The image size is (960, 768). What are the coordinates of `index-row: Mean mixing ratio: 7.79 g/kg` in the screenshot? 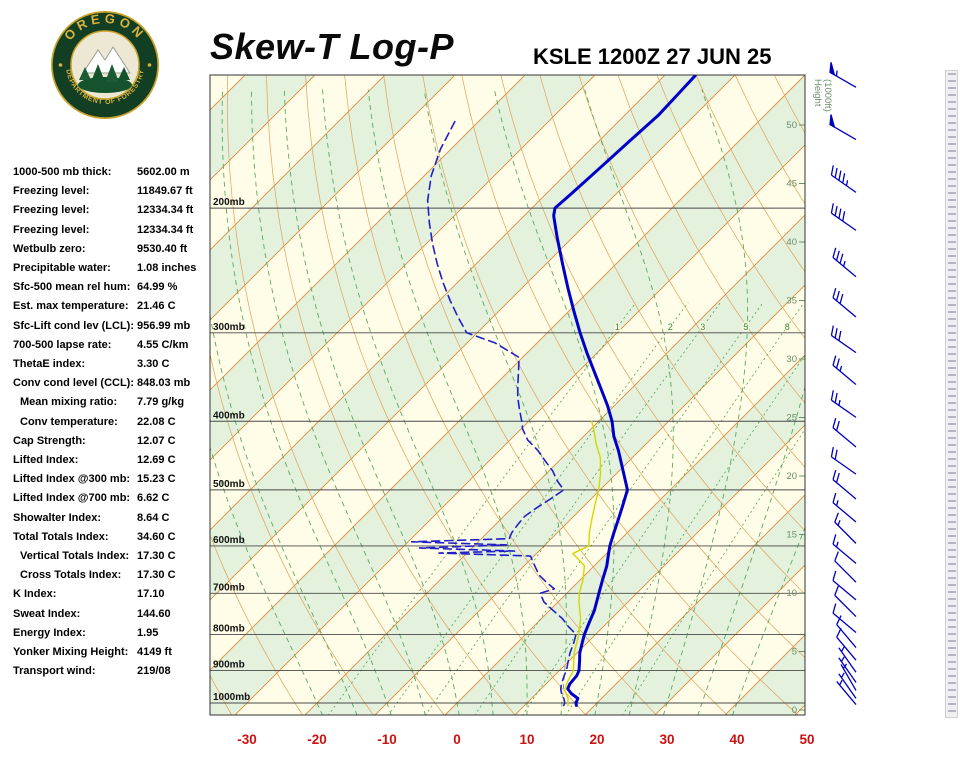 It's located at (113, 402).